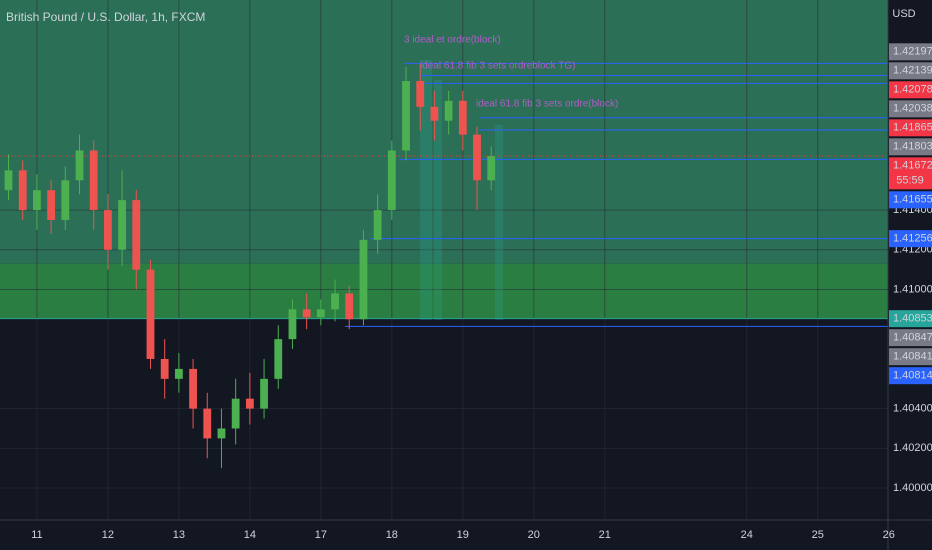 This screenshot has height=550, width=932. I want to click on y-tick-label: 1.41000, so click(912, 289).